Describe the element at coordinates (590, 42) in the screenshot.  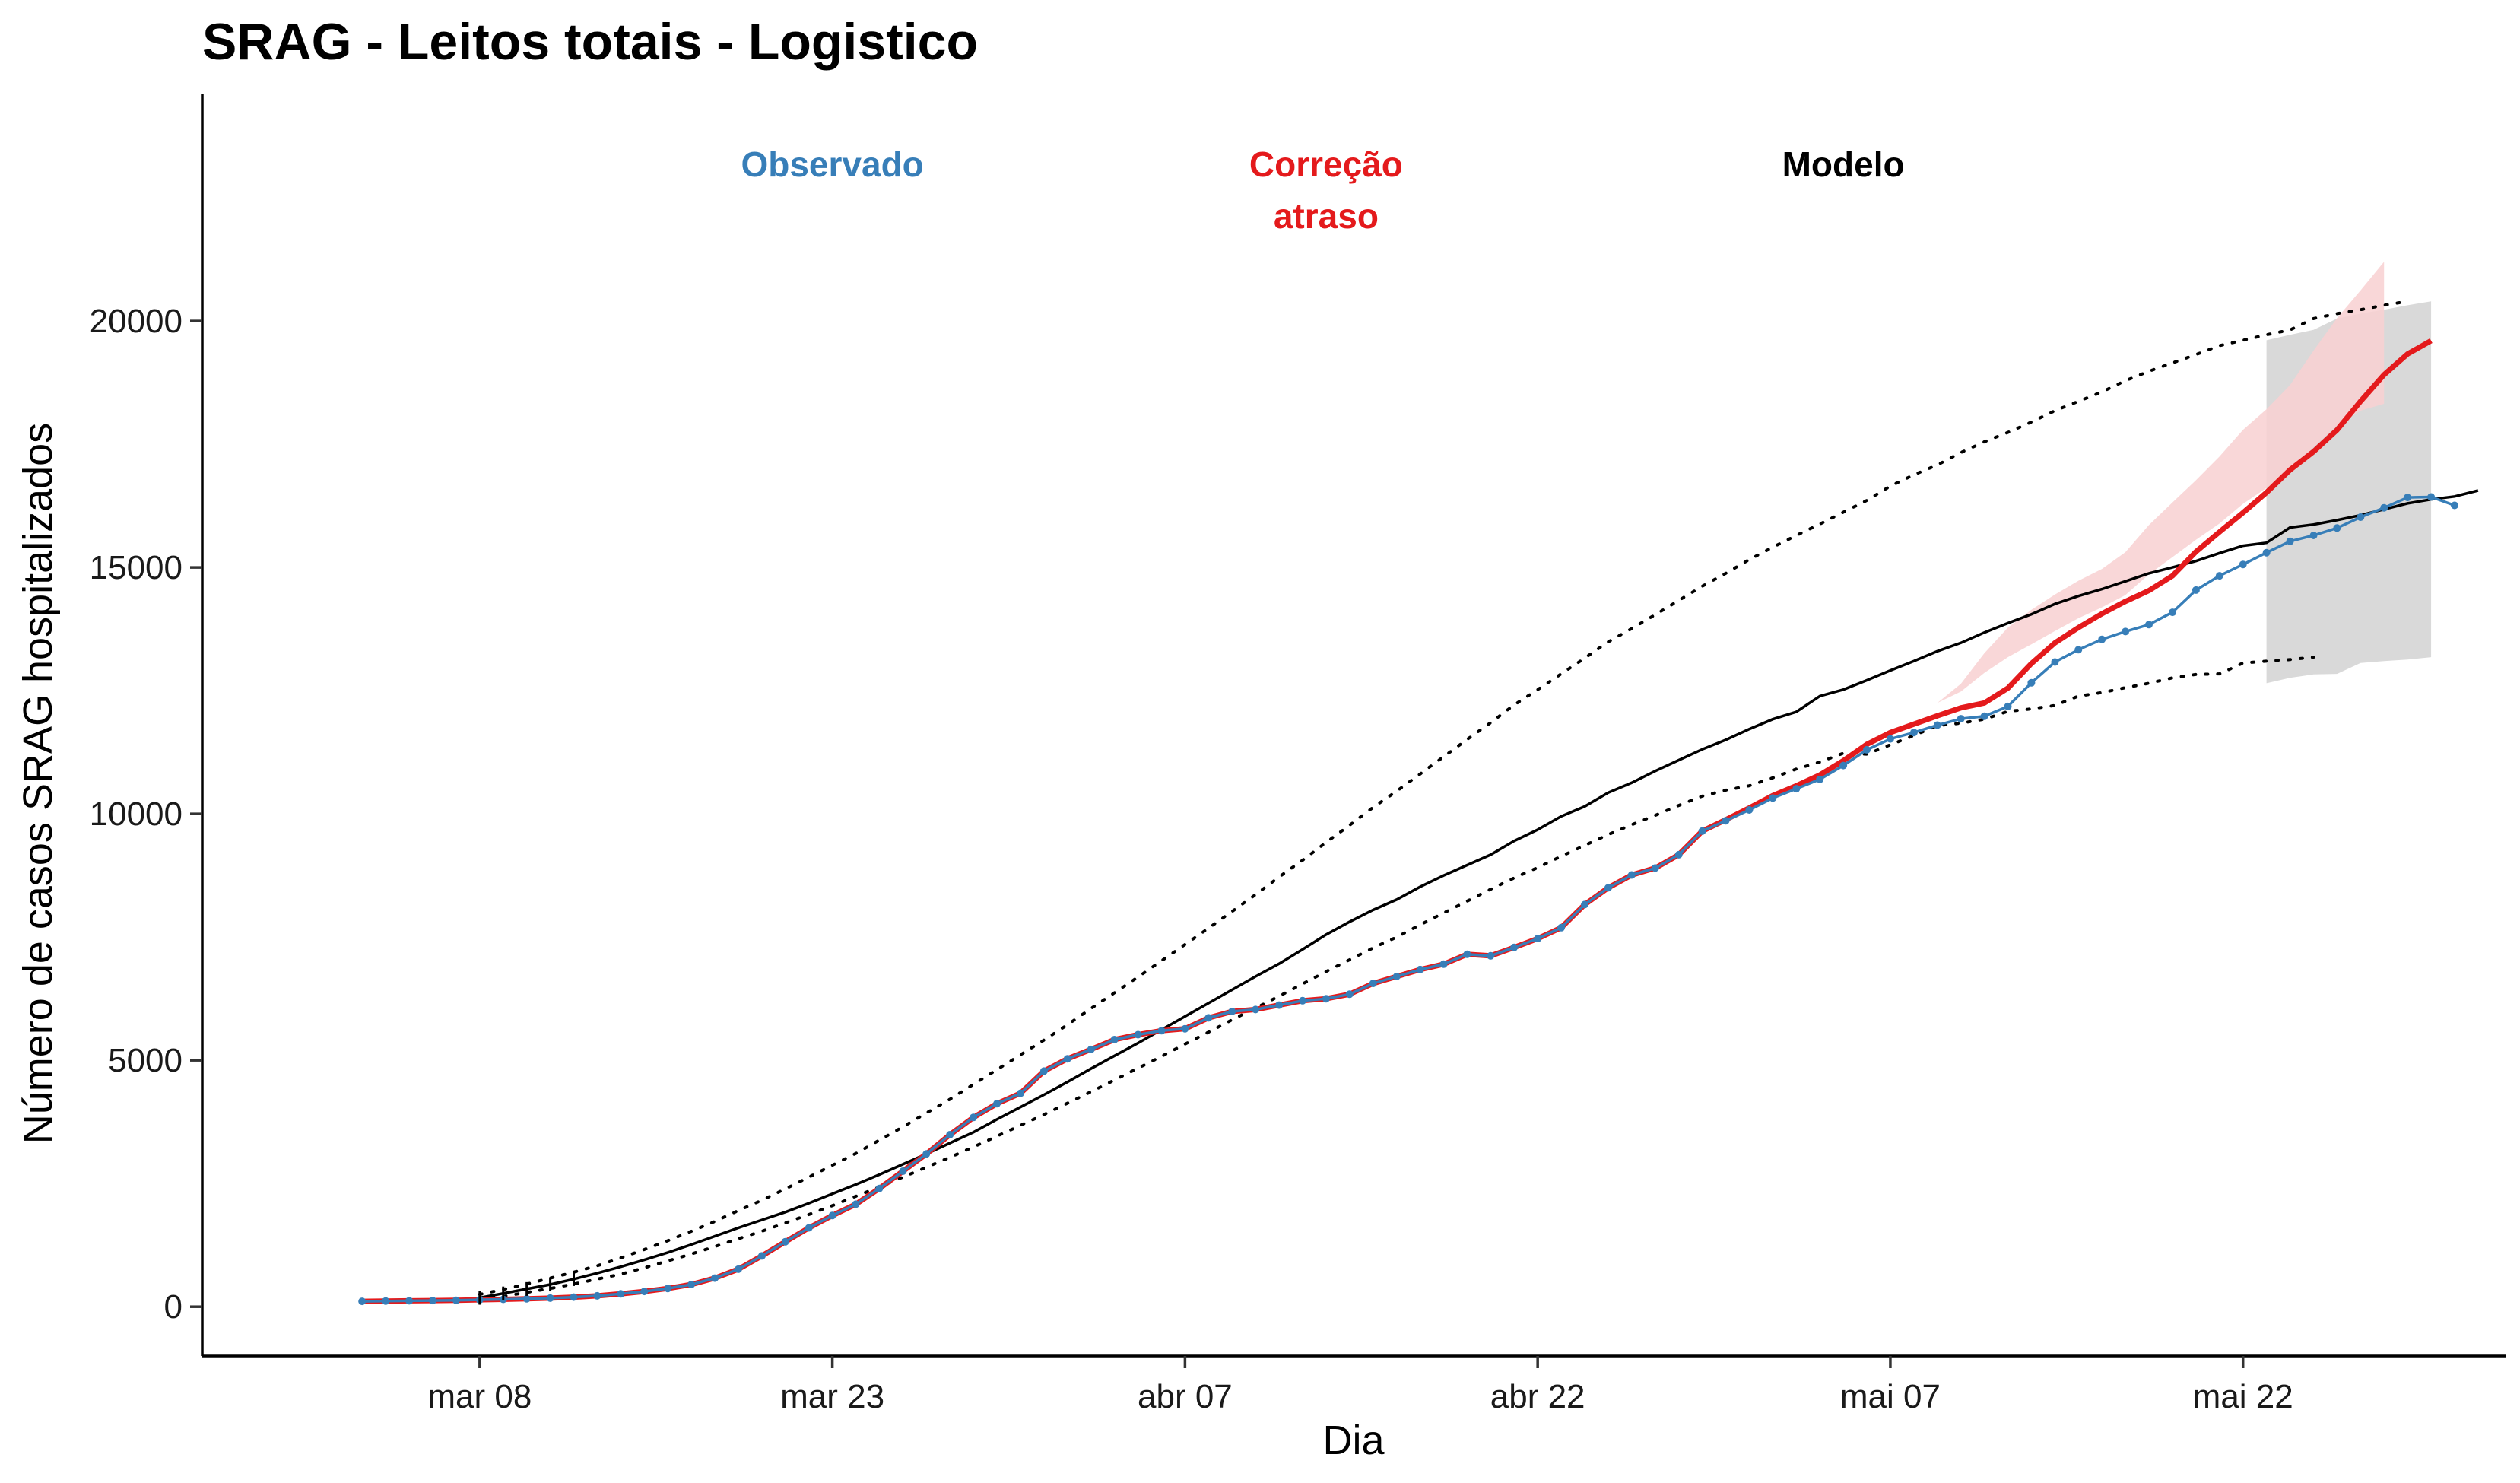
I see `chart-title: SRAG - Leitos totais - Logistico` at that location.